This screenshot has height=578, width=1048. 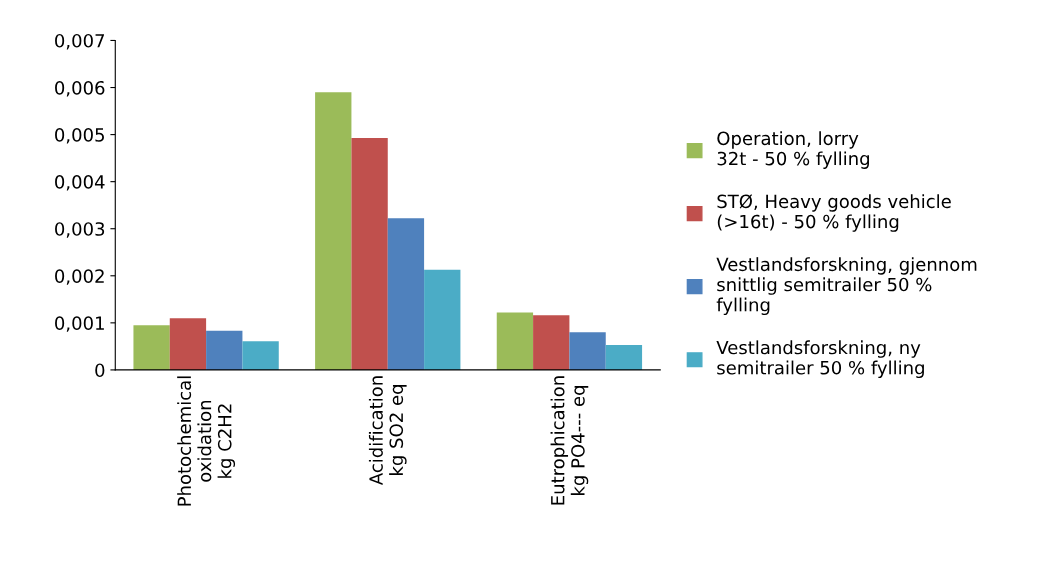 What do you see at coordinates (820, 359) in the screenshot?
I see `legend-label: Vestlandsforskning, ny semitrailer 50 % fylling` at bounding box center [820, 359].